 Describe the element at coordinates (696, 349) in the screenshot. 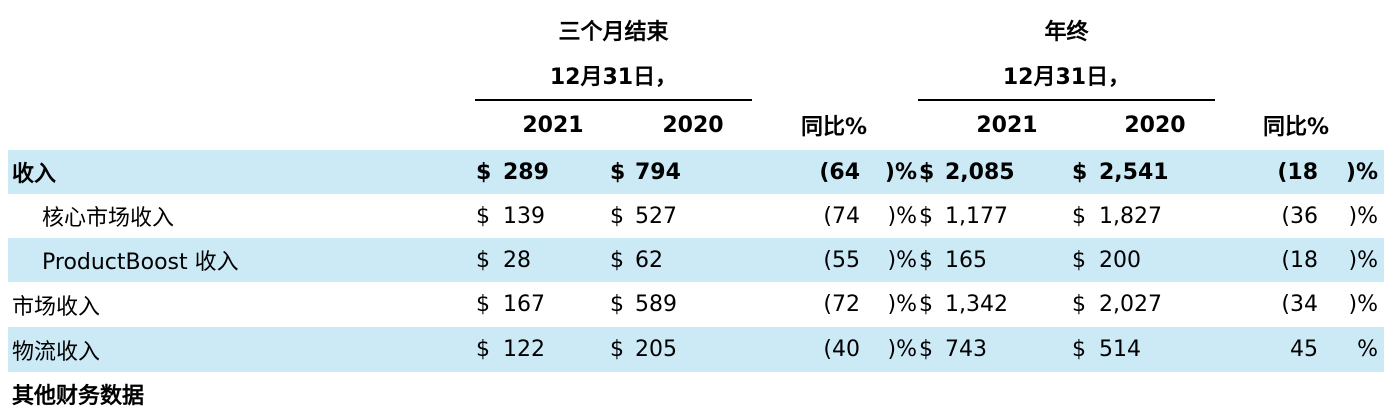

I see `table-row-logistics-revenue: 物流收入 $ 122 $ 205 (40 )% $ 743 $ 514 45 %` at that location.